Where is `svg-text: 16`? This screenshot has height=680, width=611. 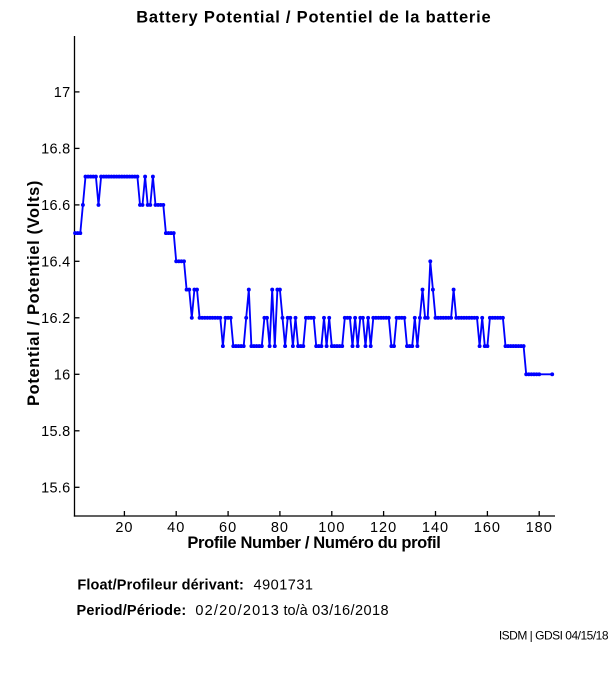
svg-text: 16 is located at coordinates (62, 375).